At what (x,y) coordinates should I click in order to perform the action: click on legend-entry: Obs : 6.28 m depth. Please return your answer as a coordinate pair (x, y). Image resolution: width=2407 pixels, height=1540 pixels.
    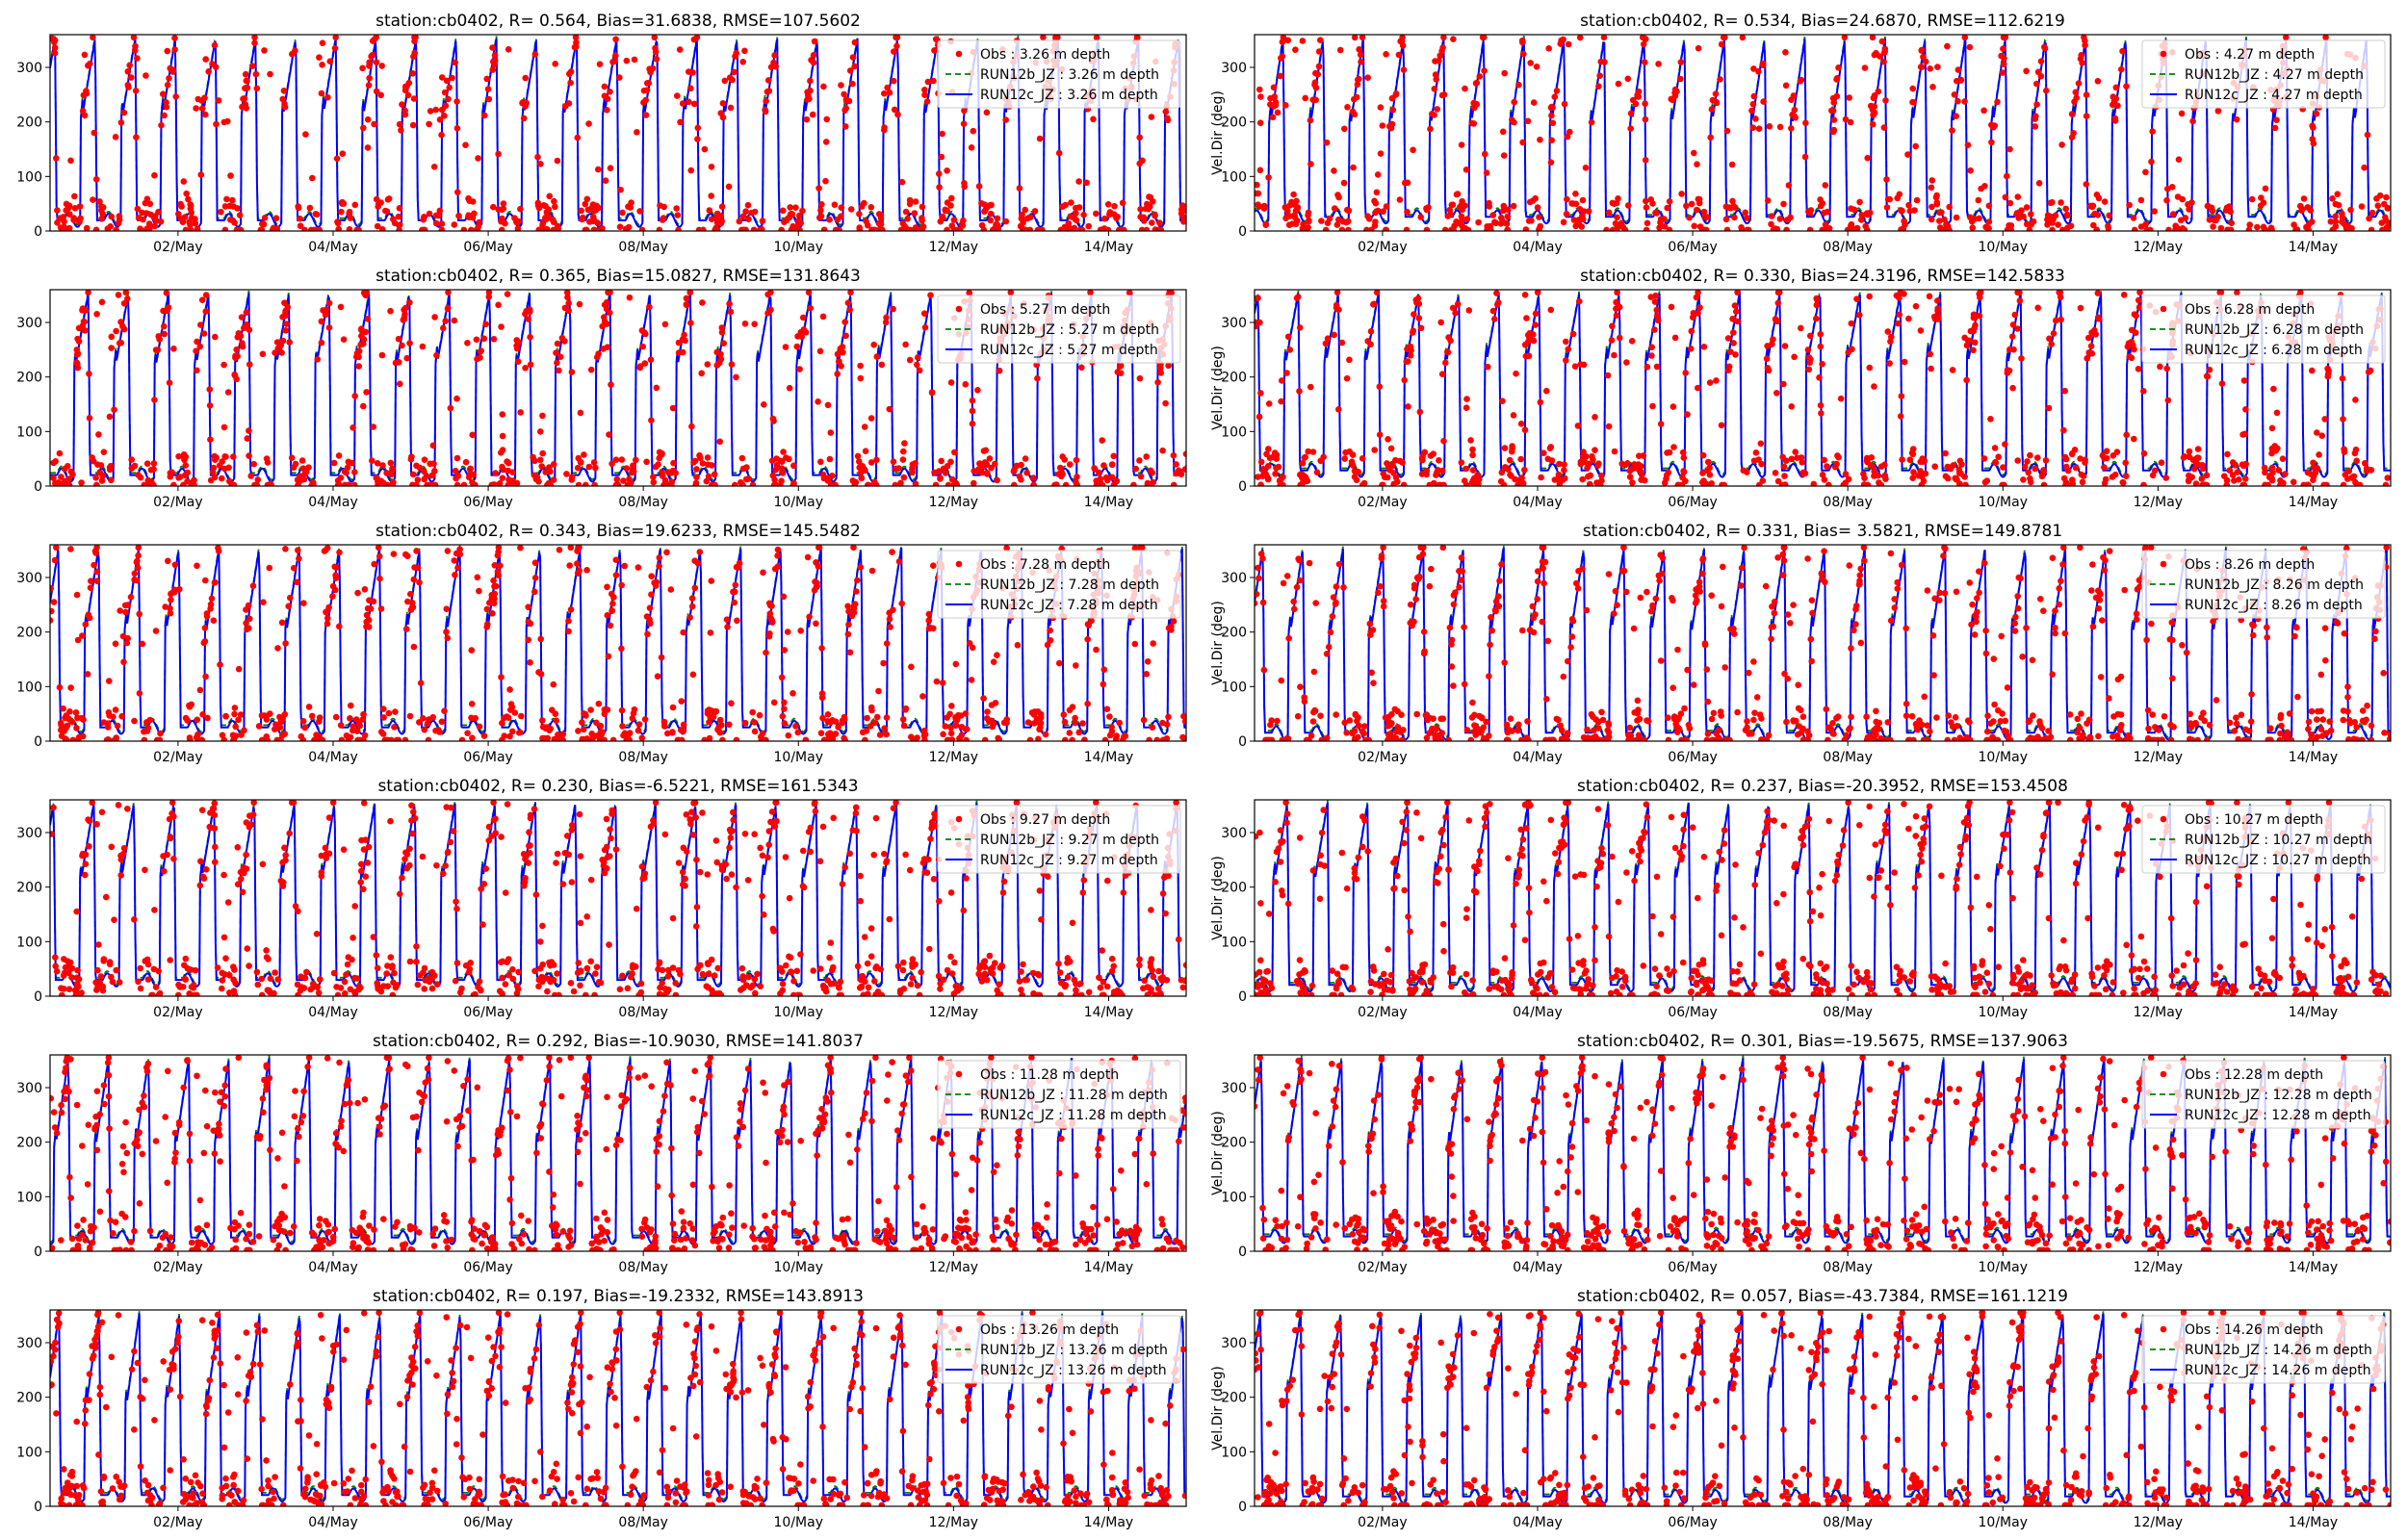
    Looking at the image, I should click on (2250, 310).